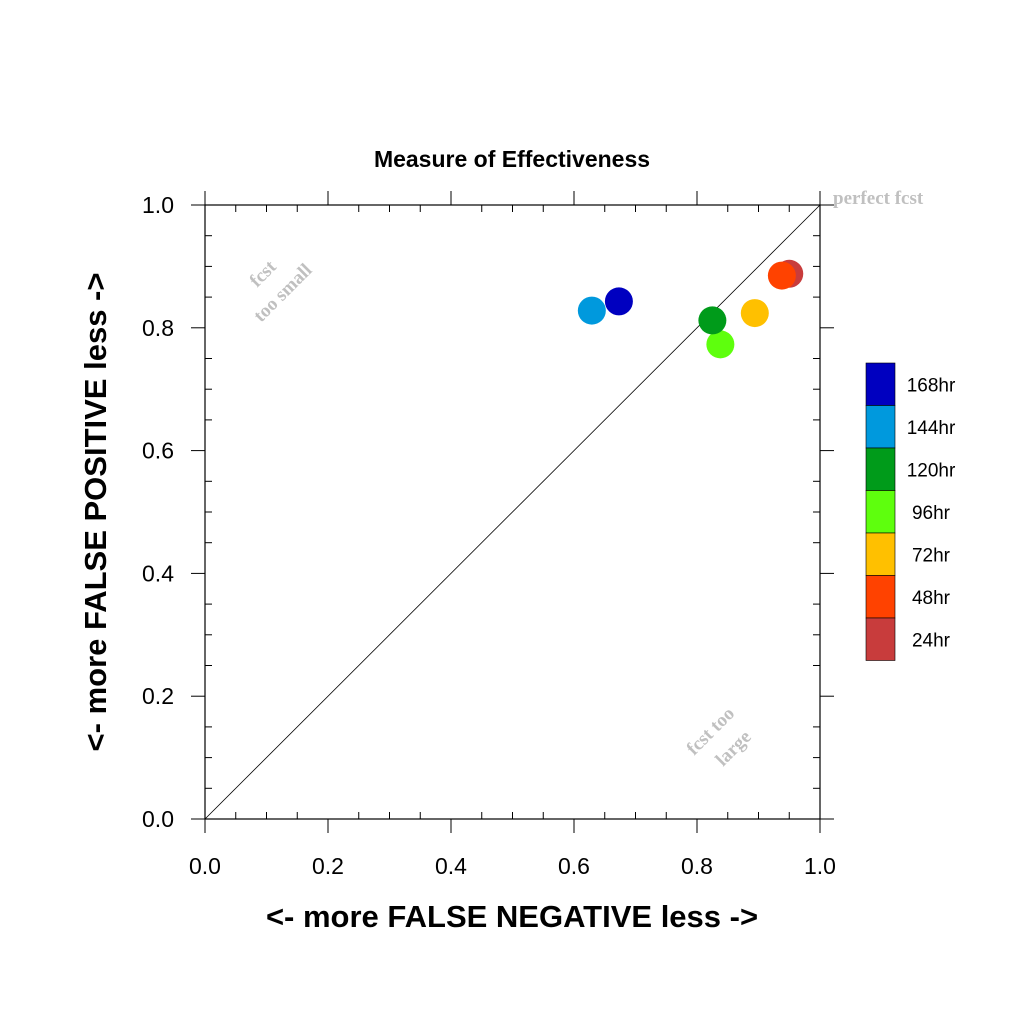  What do you see at coordinates (712, 320) in the screenshot?
I see `point-120hr` at bounding box center [712, 320].